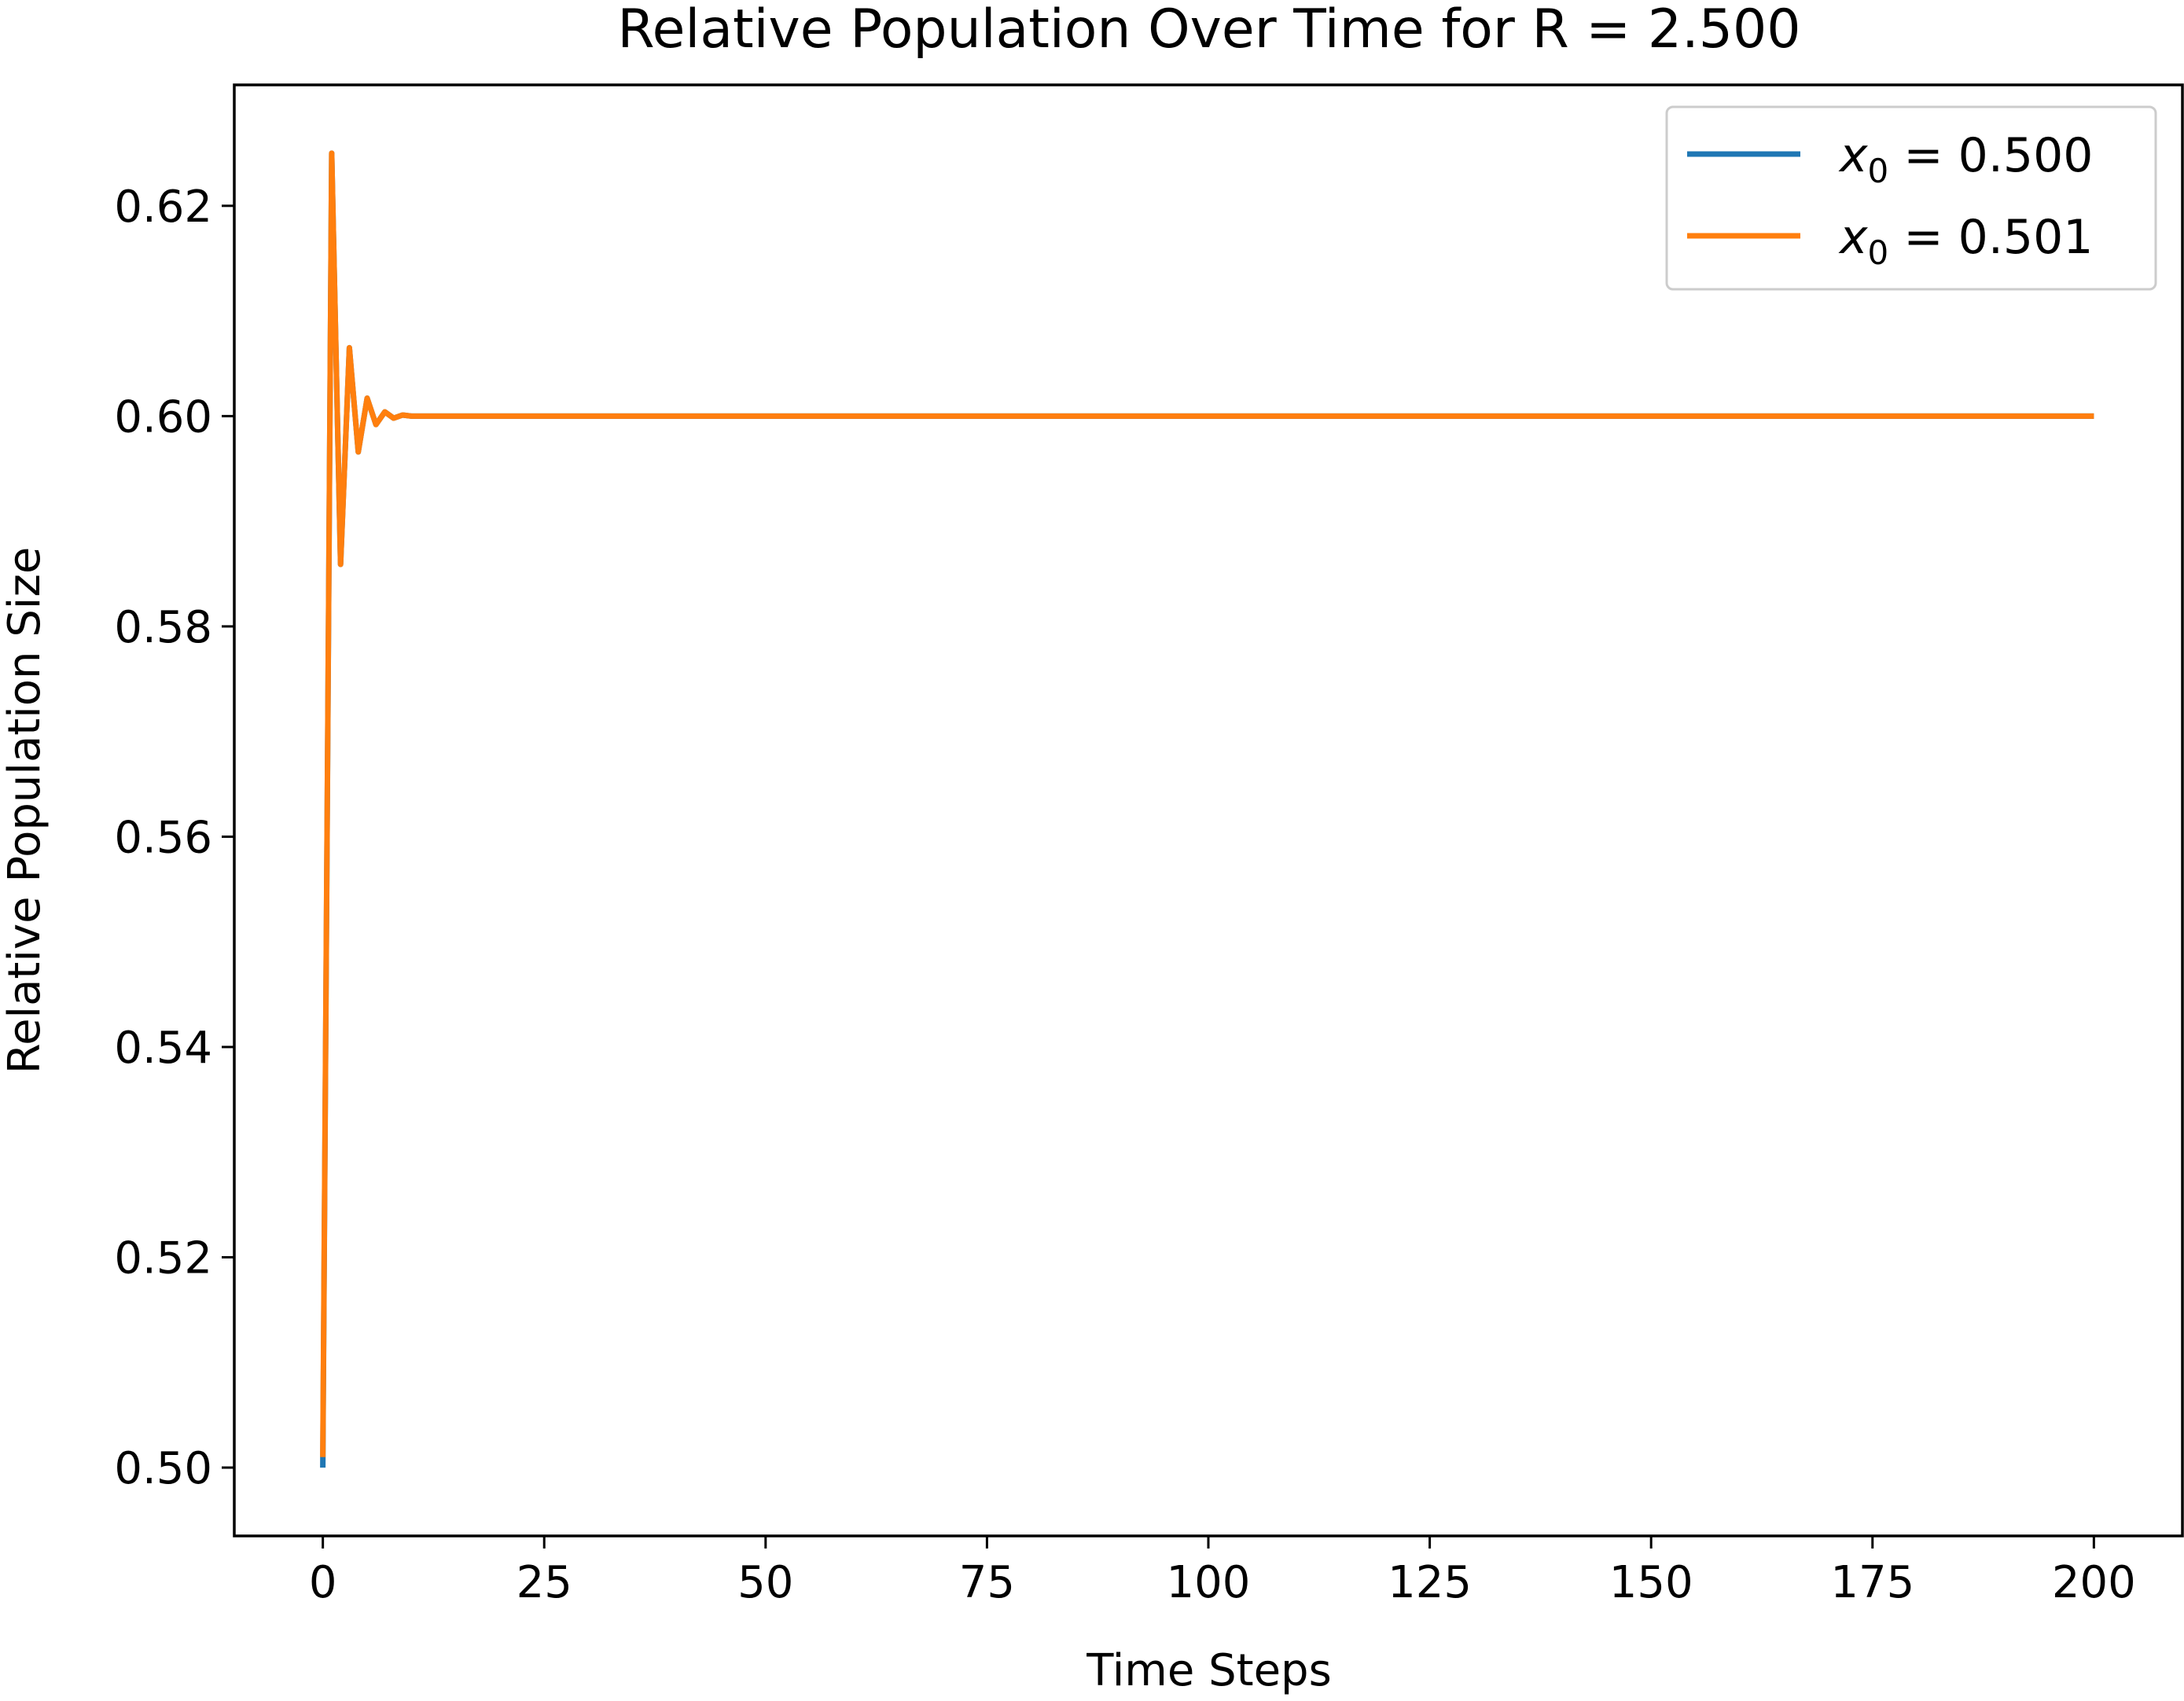 This screenshot has height=1701, width=2184. What do you see at coordinates (163, 837) in the screenshot?
I see `y-tick-label: 0.56` at bounding box center [163, 837].